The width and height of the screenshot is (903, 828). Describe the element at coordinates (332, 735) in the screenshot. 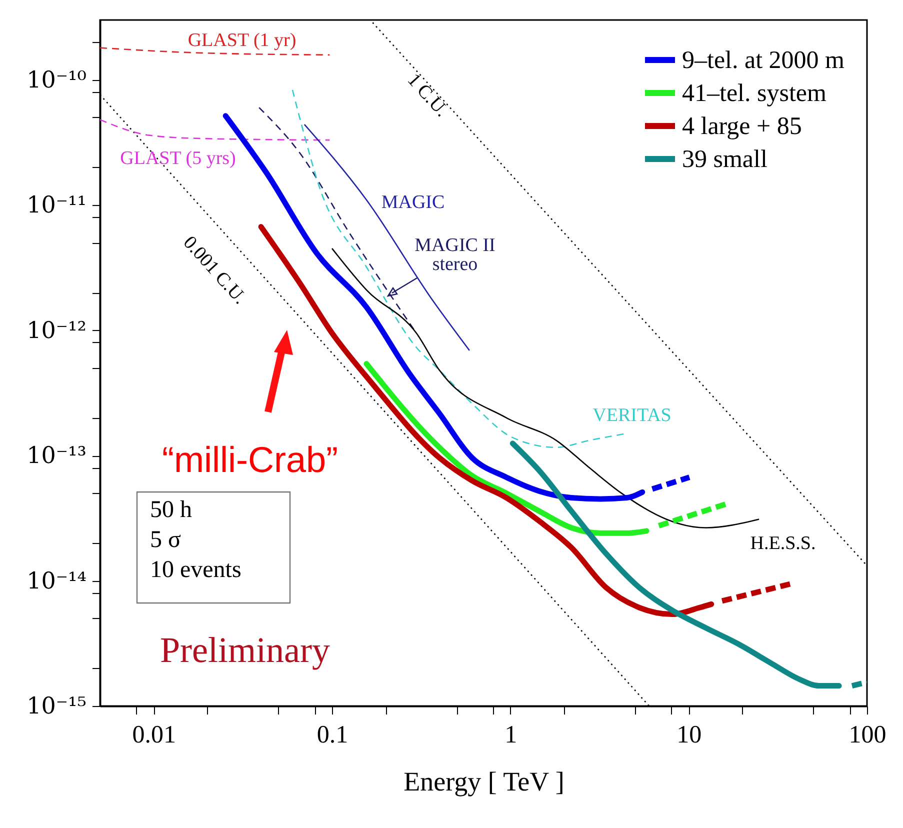

I see `x-tick-label: 0.1` at that location.